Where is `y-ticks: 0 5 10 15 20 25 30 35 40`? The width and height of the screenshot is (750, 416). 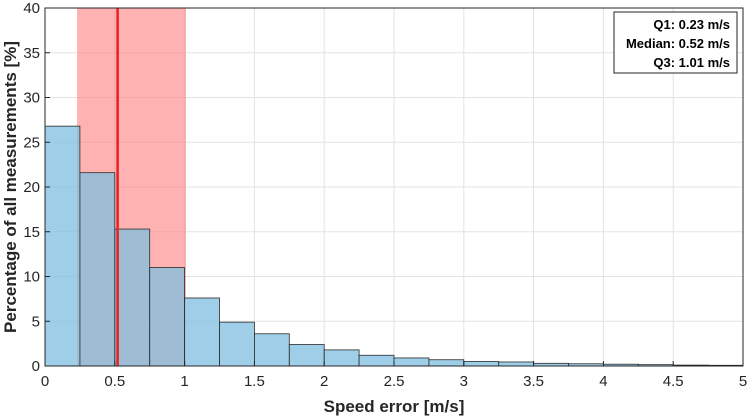 y-ticks: 0 5 10 15 20 25 30 35 40 is located at coordinates (36, 187).